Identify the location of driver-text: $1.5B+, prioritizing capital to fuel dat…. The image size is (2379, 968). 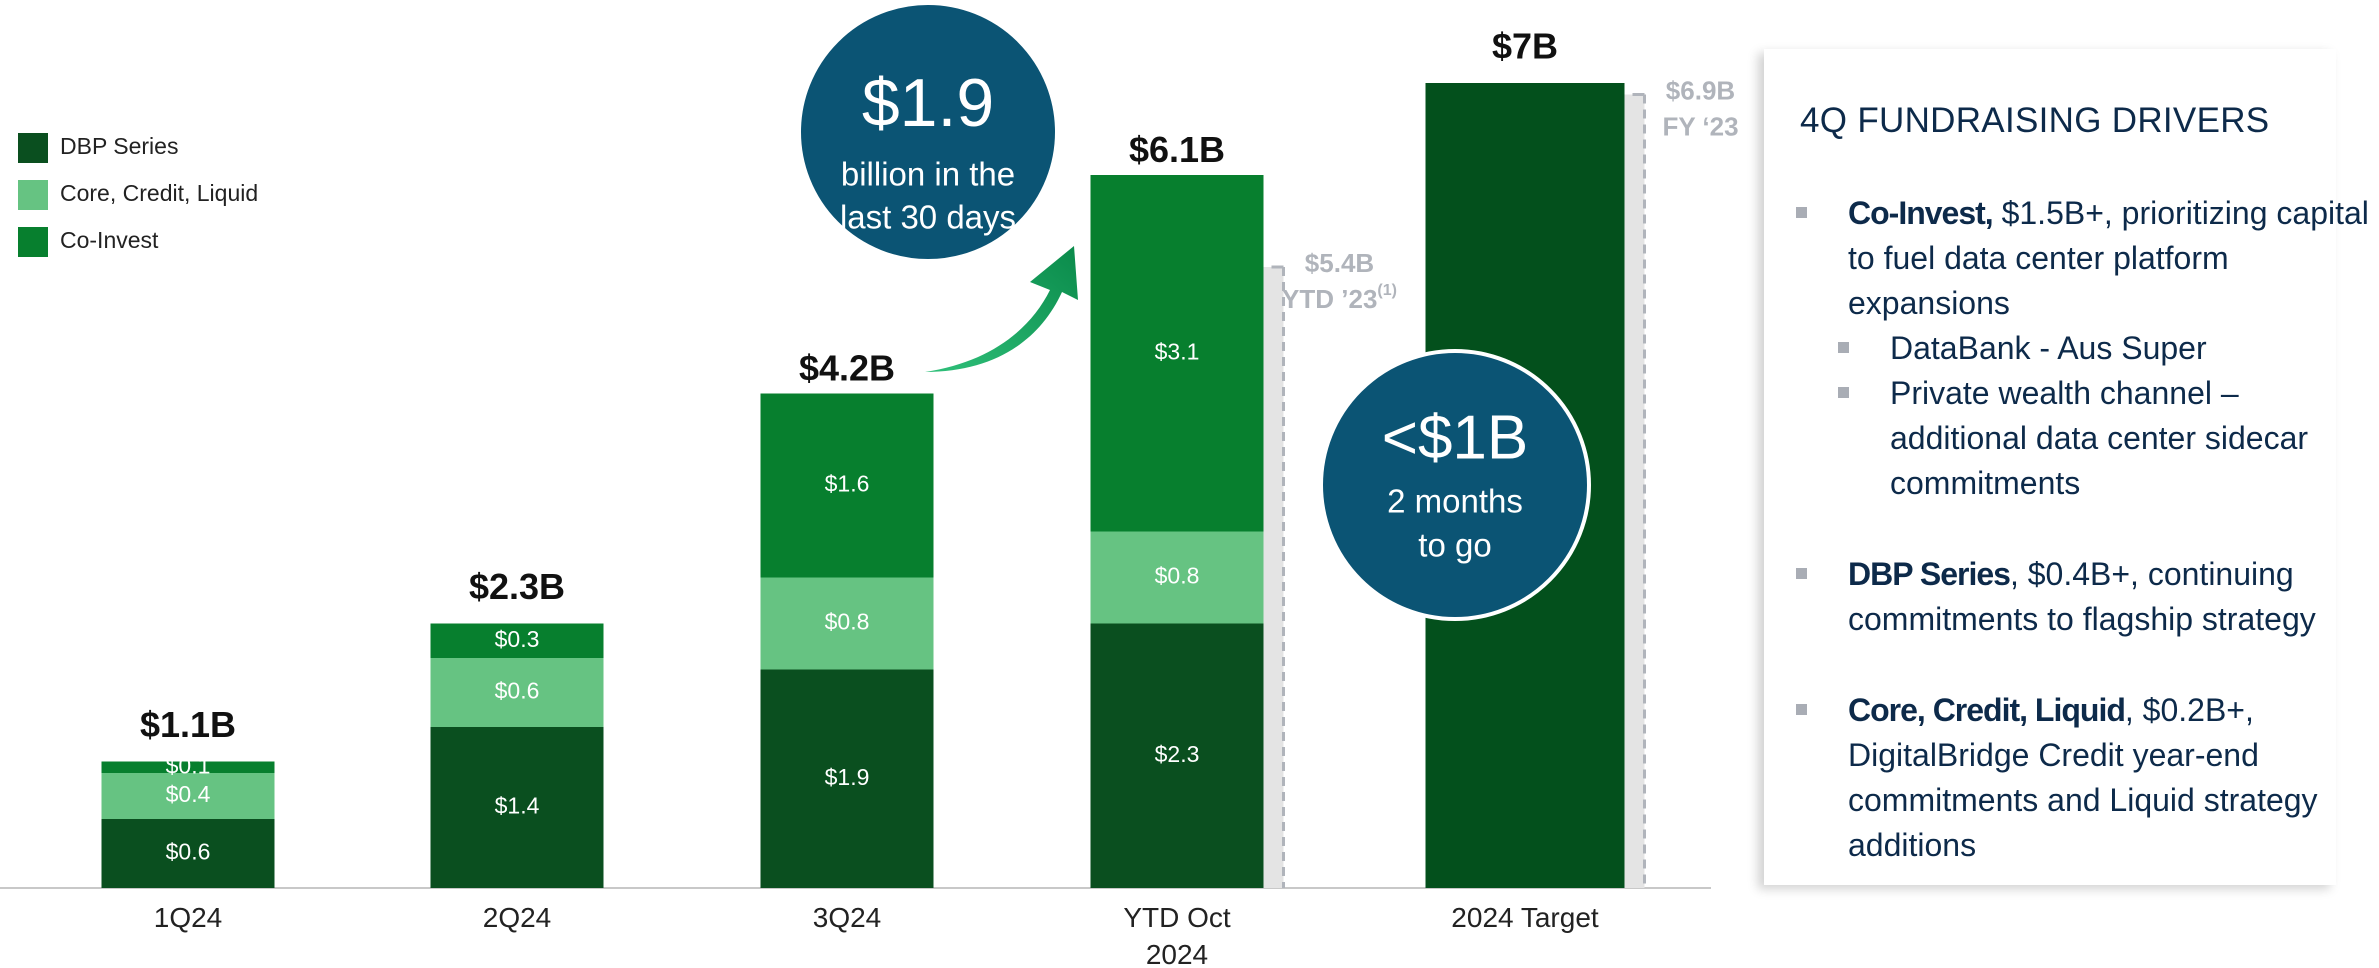
(2108, 258).